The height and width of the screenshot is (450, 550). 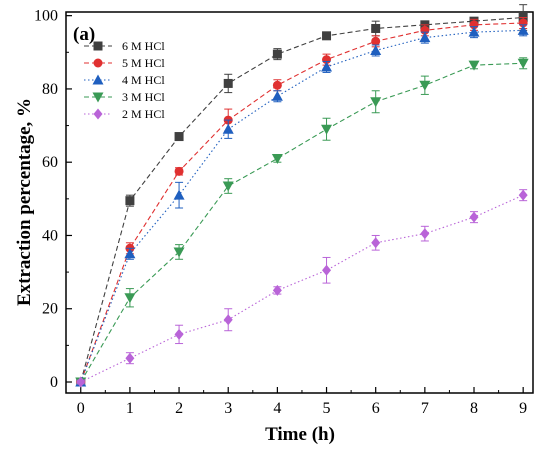 I want to click on legend: 6 M HCl 5 M HCl 4 M HCl 3 M HCl 2 M HCl, so click(x=124, y=80).